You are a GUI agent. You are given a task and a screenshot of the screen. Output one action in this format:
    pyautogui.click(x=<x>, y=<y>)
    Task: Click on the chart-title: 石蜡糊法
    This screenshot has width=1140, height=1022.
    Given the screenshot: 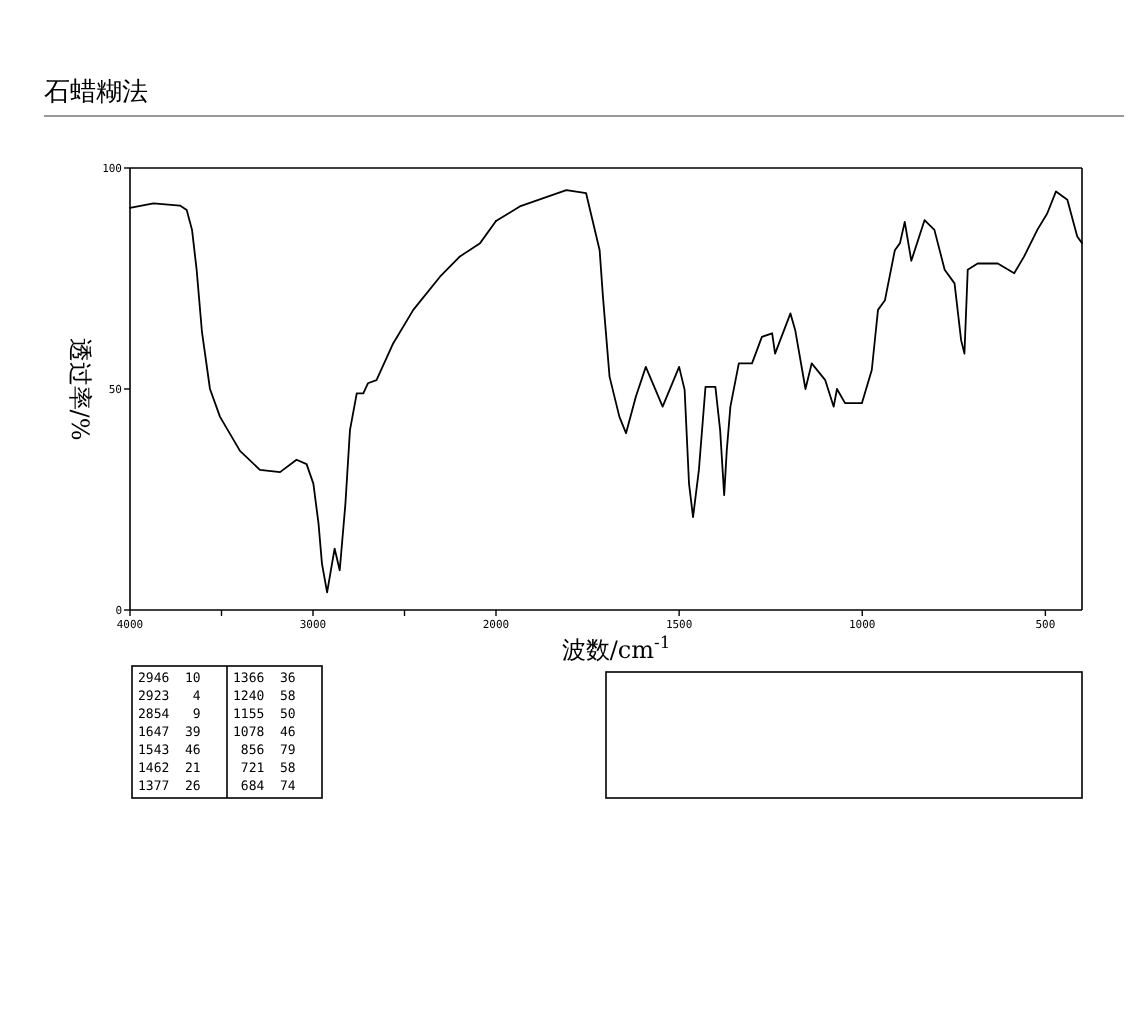 What is the action you would take?
    pyautogui.click(x=96, y=93)
    